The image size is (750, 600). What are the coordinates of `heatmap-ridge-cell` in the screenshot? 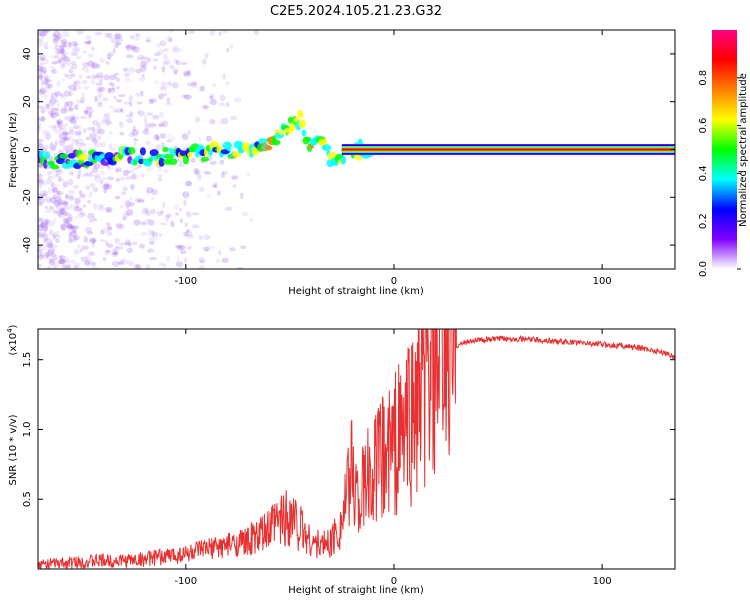 It's located at (236, 154).